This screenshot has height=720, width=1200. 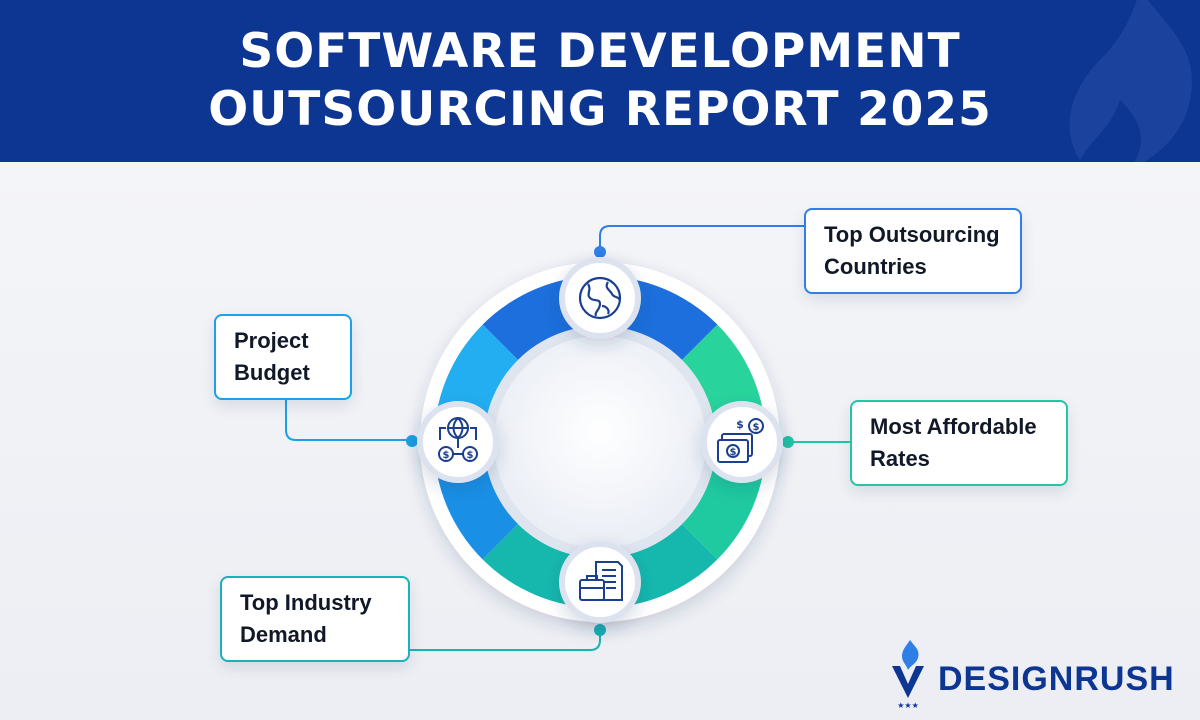 What do you see at coordinates (788, 442) in the screenshot?
I see `connector-dot-rates` at bounding box center [788, 442].